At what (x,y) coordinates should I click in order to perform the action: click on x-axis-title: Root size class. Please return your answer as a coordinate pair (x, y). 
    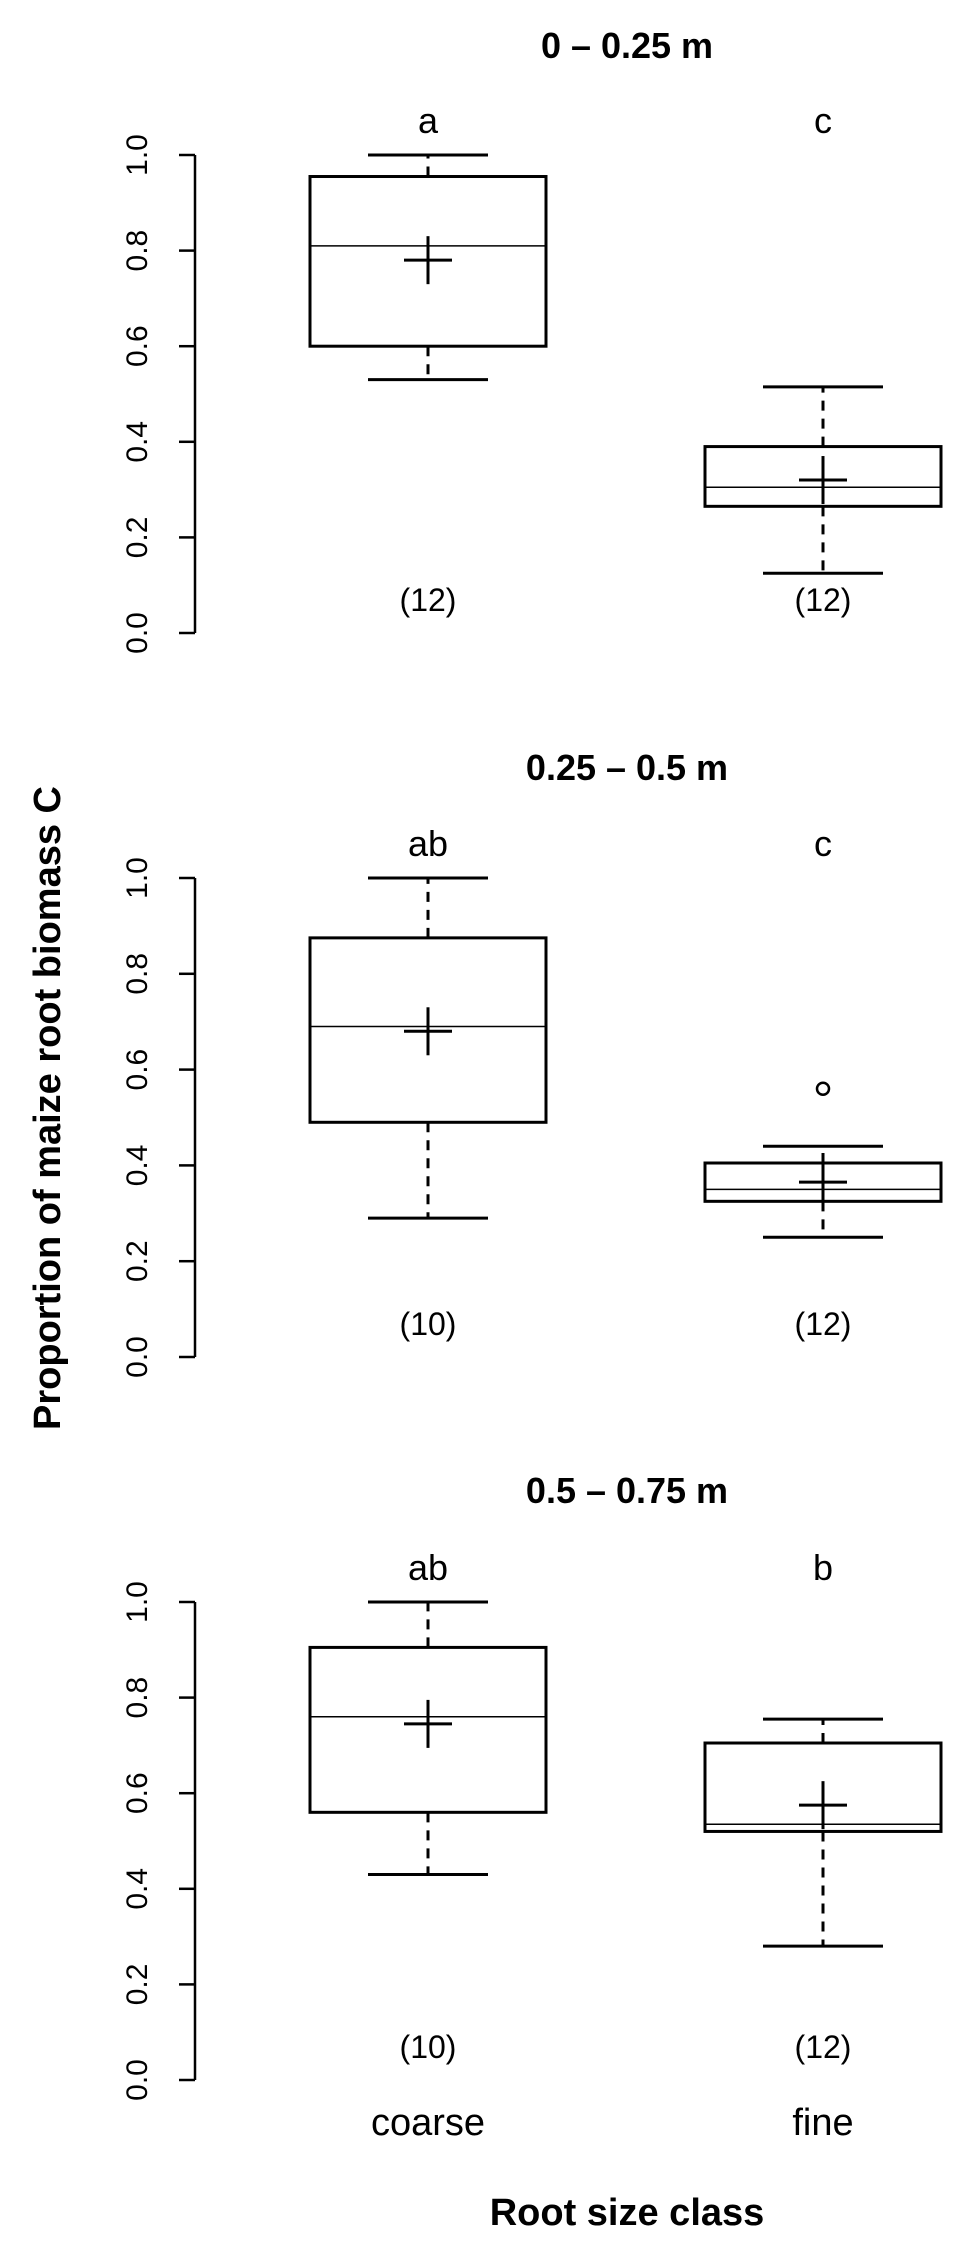
    Looking at the image, I should click on (627, 2213).